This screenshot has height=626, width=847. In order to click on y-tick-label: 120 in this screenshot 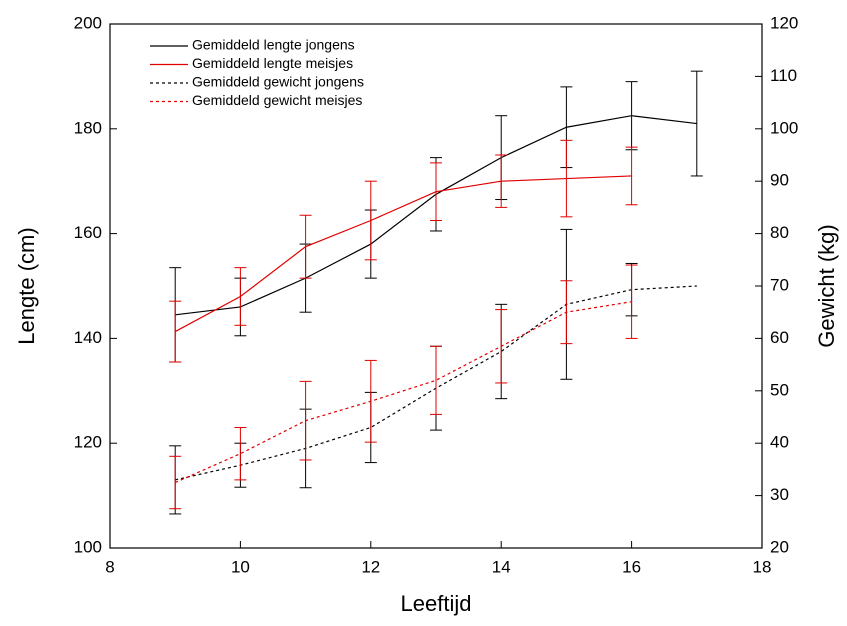, I will do `click(88, 442)`.